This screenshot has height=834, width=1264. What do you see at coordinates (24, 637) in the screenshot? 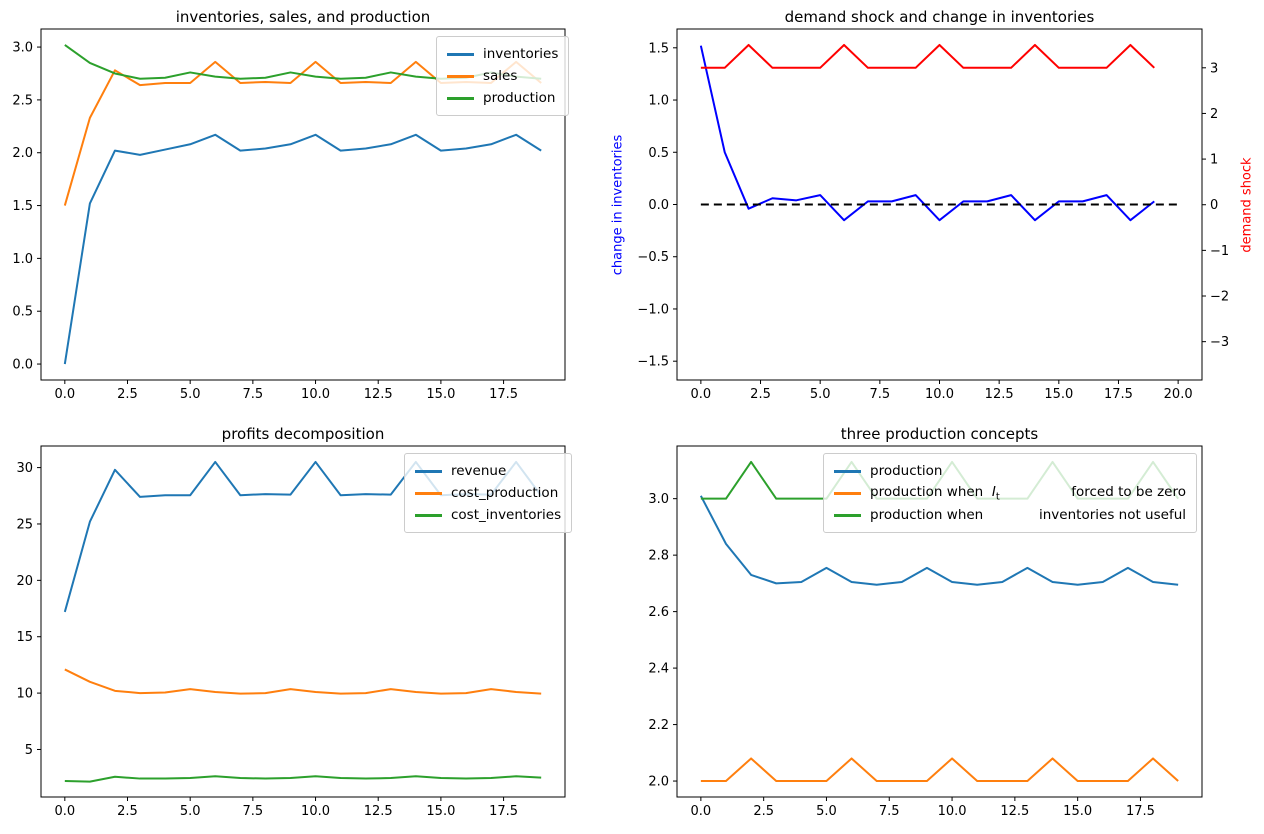
I see `y-tick-label: 15` at bounding box center [24, 637].